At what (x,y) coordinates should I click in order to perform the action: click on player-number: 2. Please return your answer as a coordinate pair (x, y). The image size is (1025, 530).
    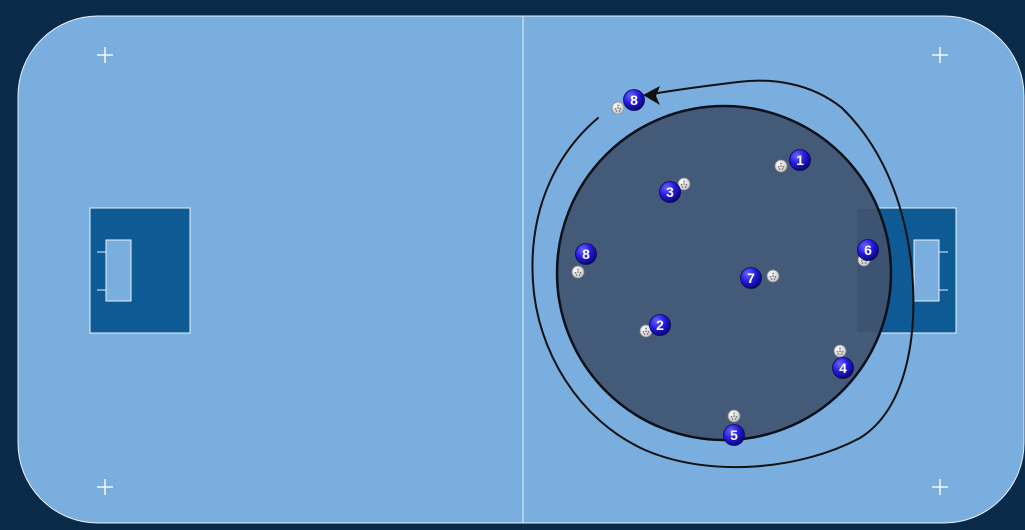
    Looking at the image, I should click on (660, 325).